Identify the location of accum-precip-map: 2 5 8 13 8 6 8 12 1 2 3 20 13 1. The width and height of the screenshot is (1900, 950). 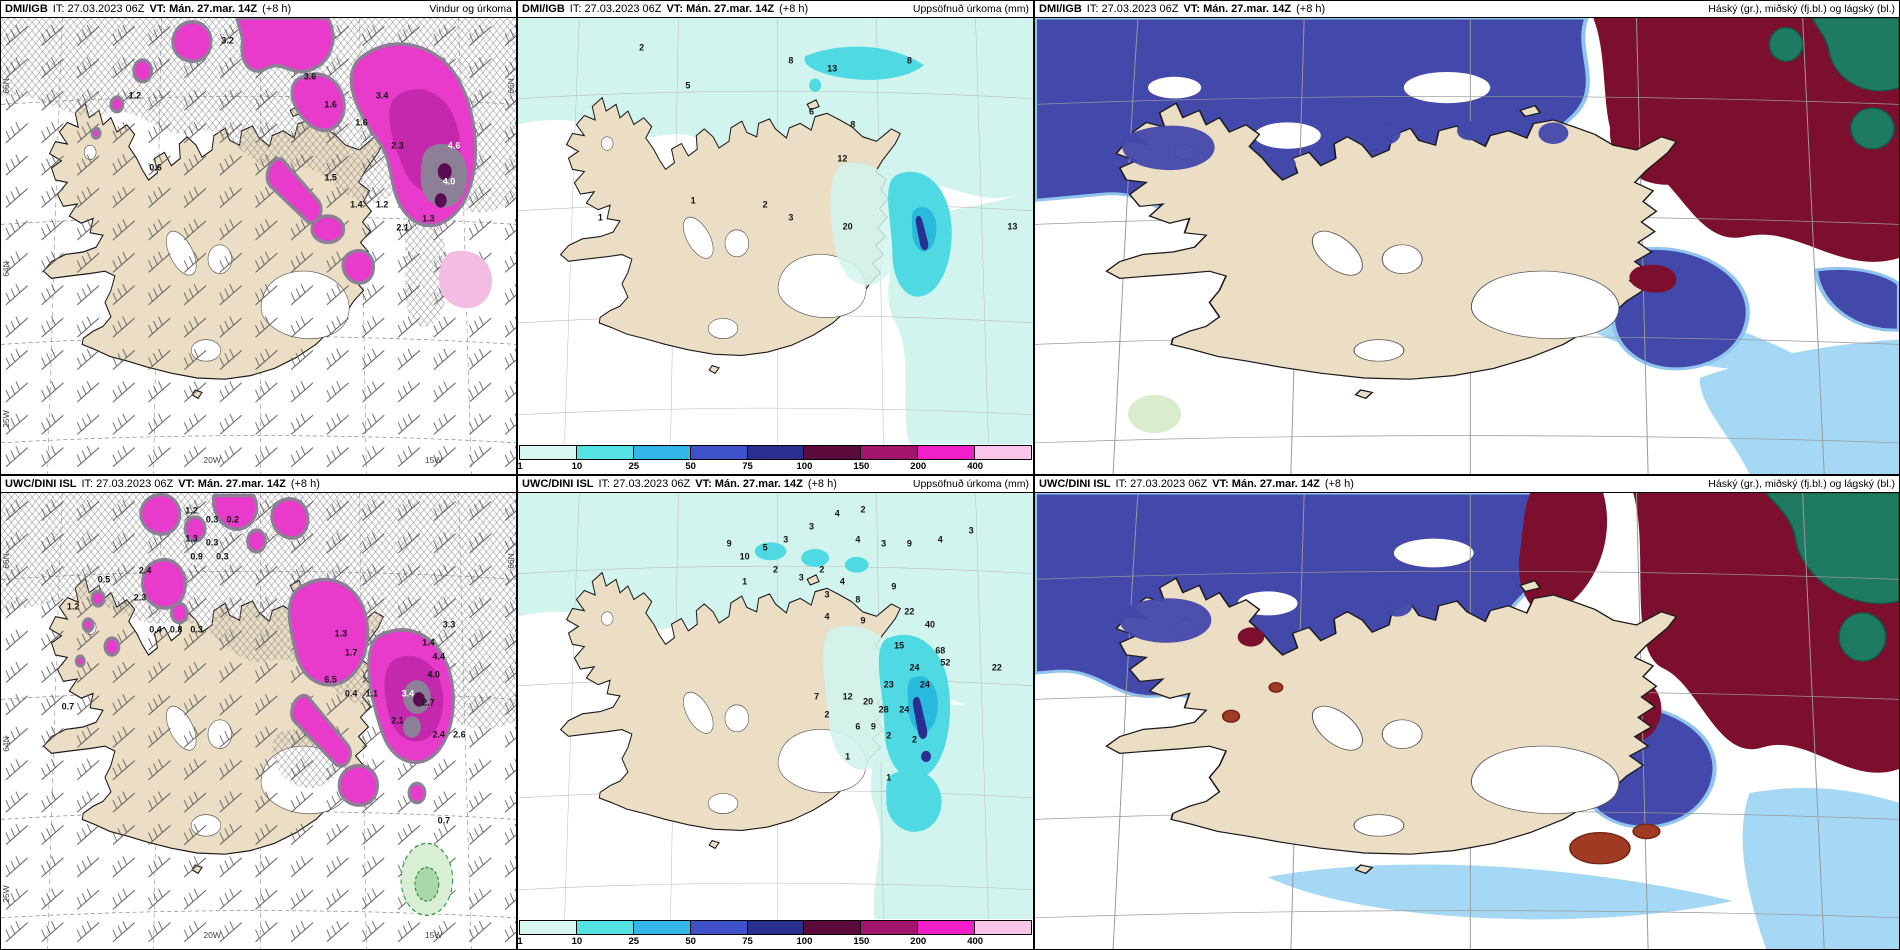
(775, 231).